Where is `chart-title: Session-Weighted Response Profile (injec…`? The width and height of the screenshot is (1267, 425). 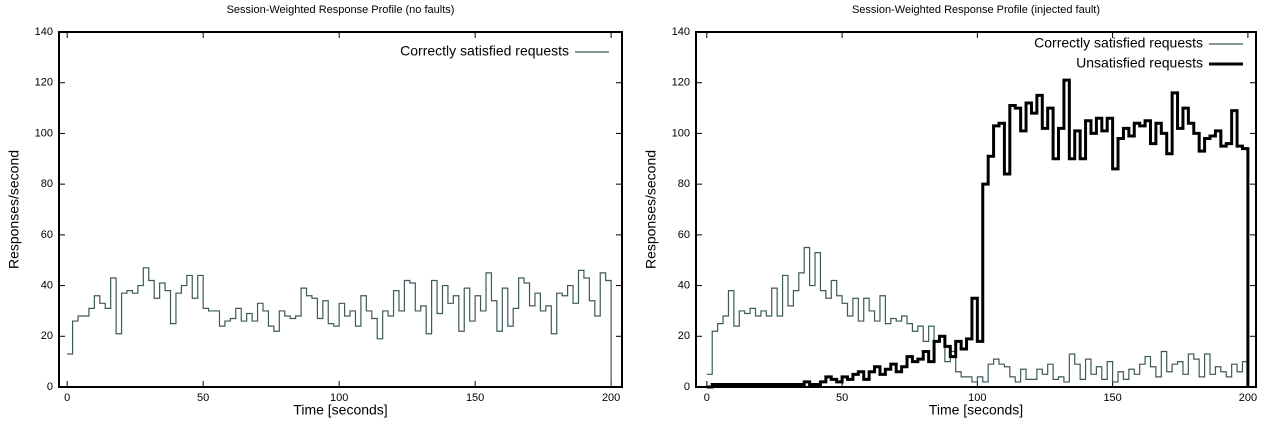
chart-title: Session-Weighted Response Profile (injec… is located at coordinates (976, 10).